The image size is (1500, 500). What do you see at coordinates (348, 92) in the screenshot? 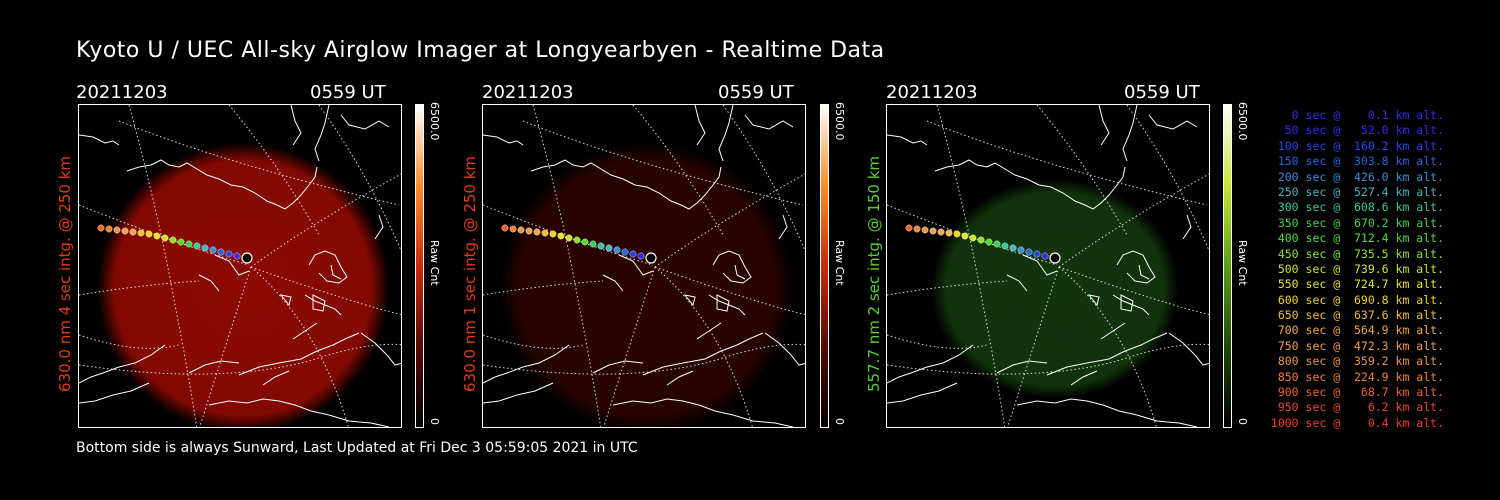
I see `panel-1-time: 0559 UT` at bounding box center [348, 92].